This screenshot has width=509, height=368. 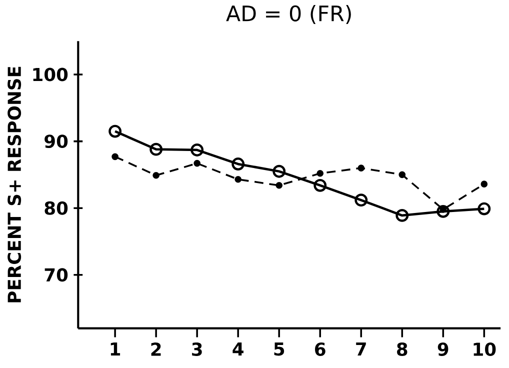 What do you see at coordinates (56, 275) in the screenshot?
I see `y-tick-label: 70` at bounding box center [56, 275].